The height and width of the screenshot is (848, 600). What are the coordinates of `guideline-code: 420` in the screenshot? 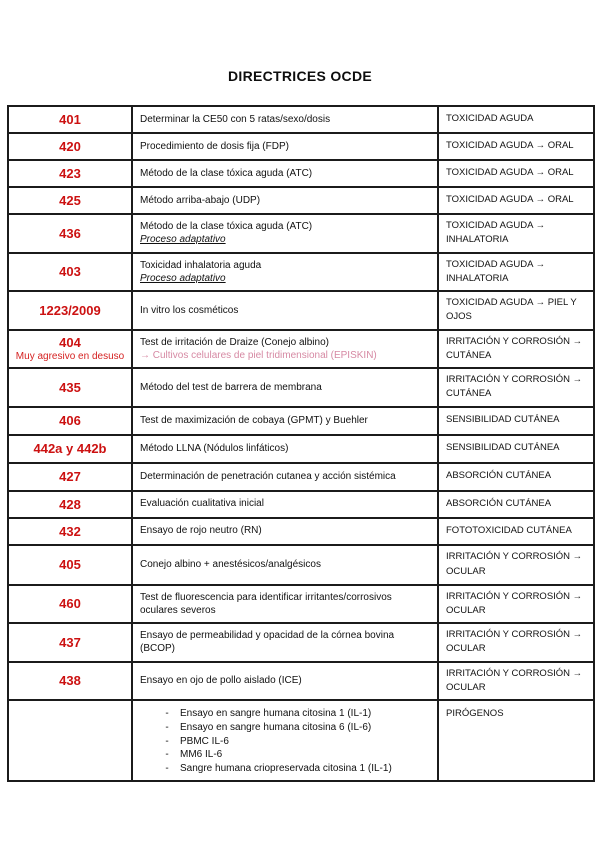 It's located at (70, 146).